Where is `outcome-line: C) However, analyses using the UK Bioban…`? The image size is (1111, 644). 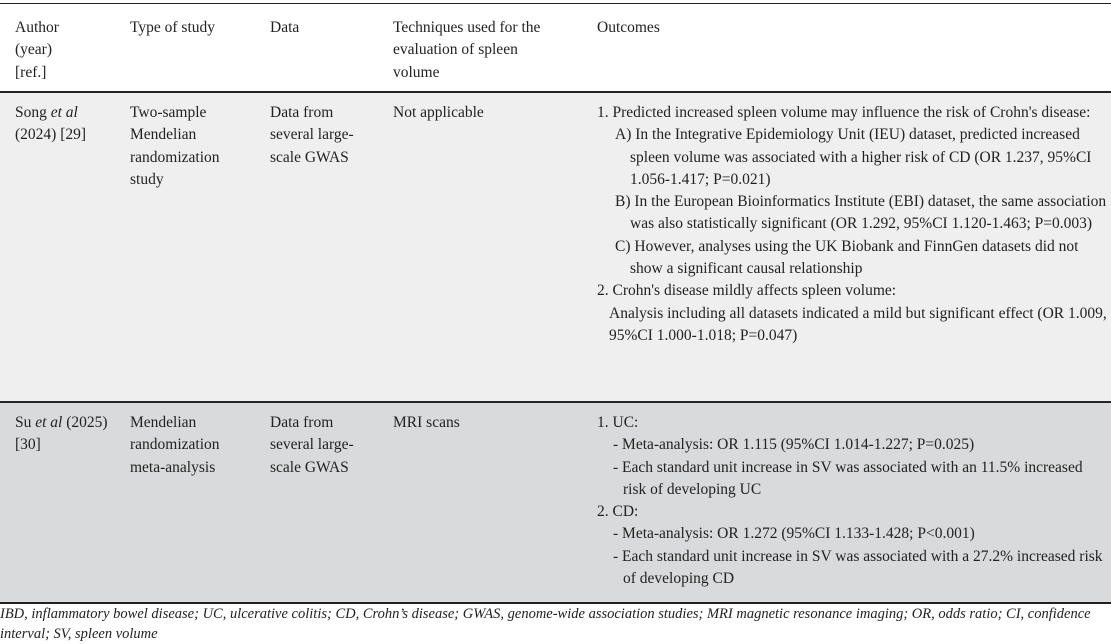 outcome-line: C) However, analyses using the UK Bioban… is located at coordinates (847, 257).